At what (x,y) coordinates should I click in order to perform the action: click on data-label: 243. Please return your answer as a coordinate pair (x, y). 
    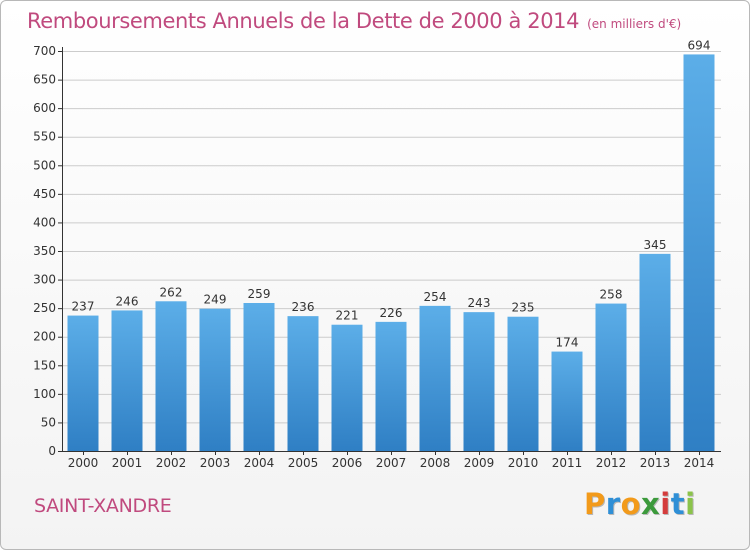
    Looking at the image, I should click on (479, 303).